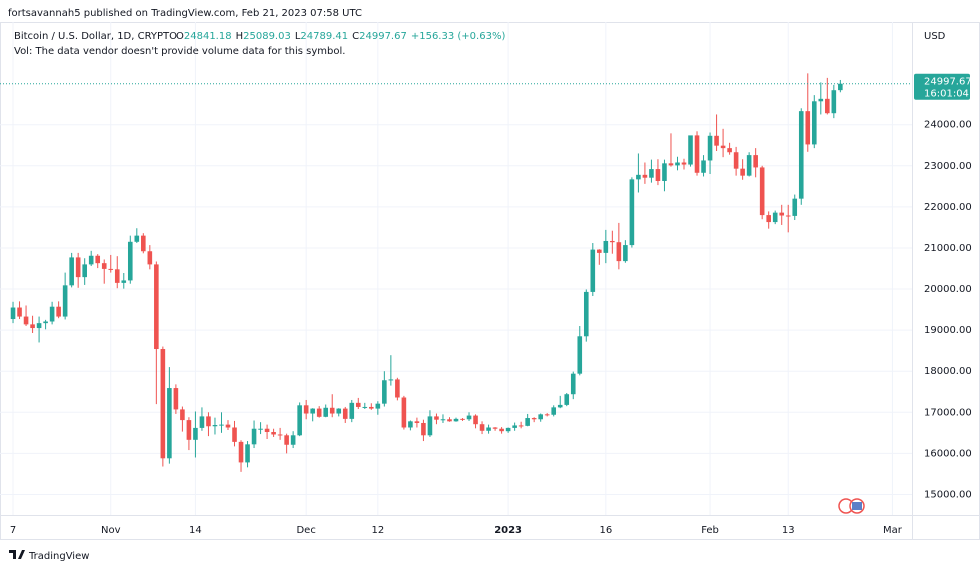 This screenshot has height=571, width=980. I want to click on y-tick-label: 18000.00, so click(948, 371).